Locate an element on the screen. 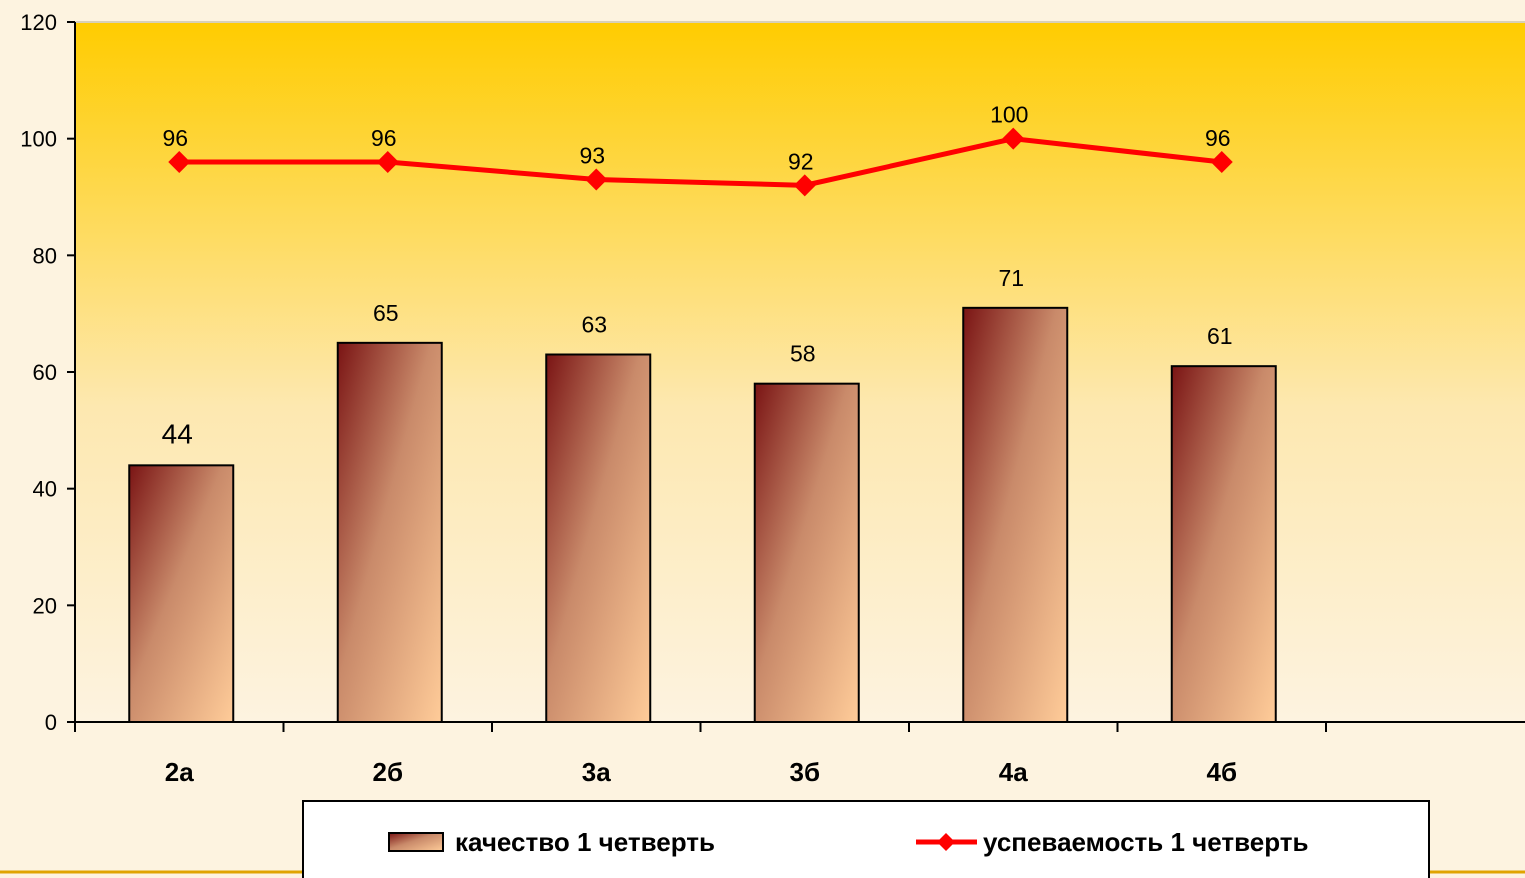 The width and height of the screenshot is (1525, 878). y-tick-label: 0 is located at coordinates (51, 722).